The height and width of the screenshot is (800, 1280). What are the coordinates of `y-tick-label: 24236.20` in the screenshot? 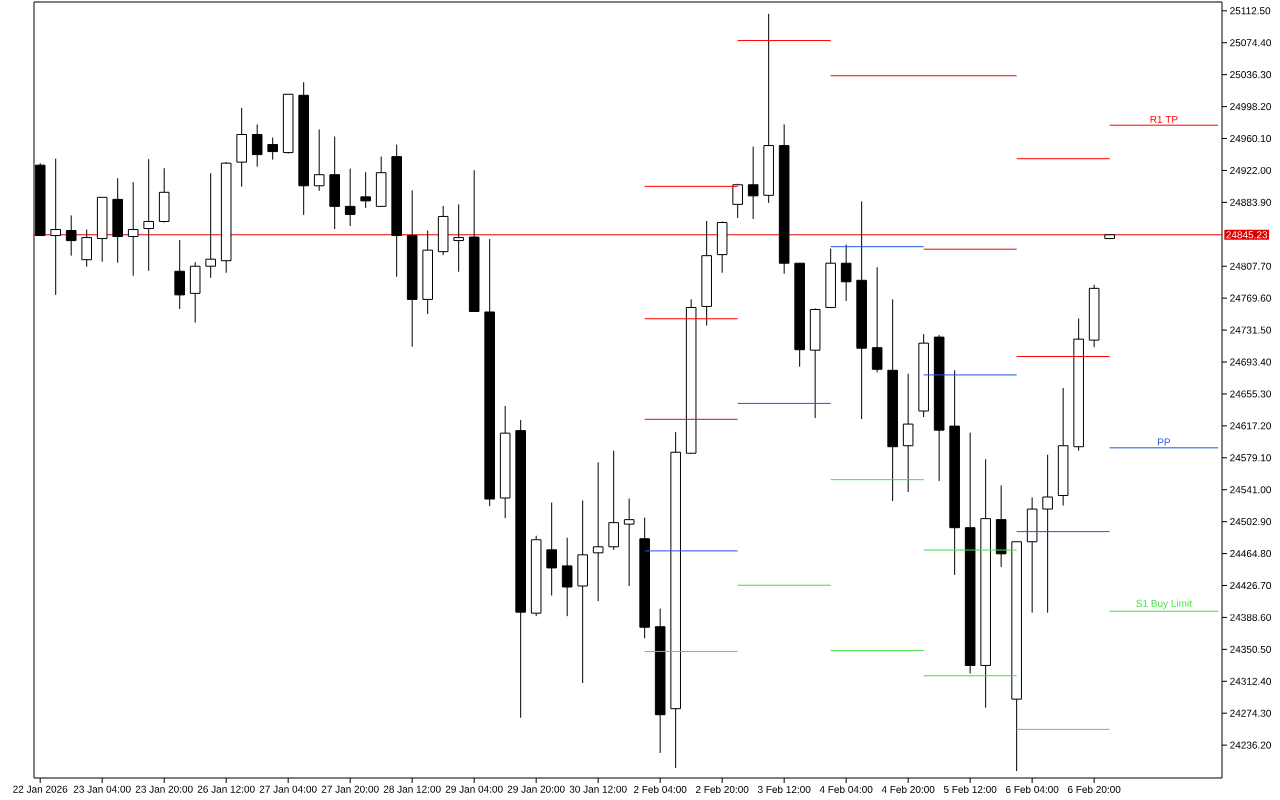 It's located at (1250, 745).